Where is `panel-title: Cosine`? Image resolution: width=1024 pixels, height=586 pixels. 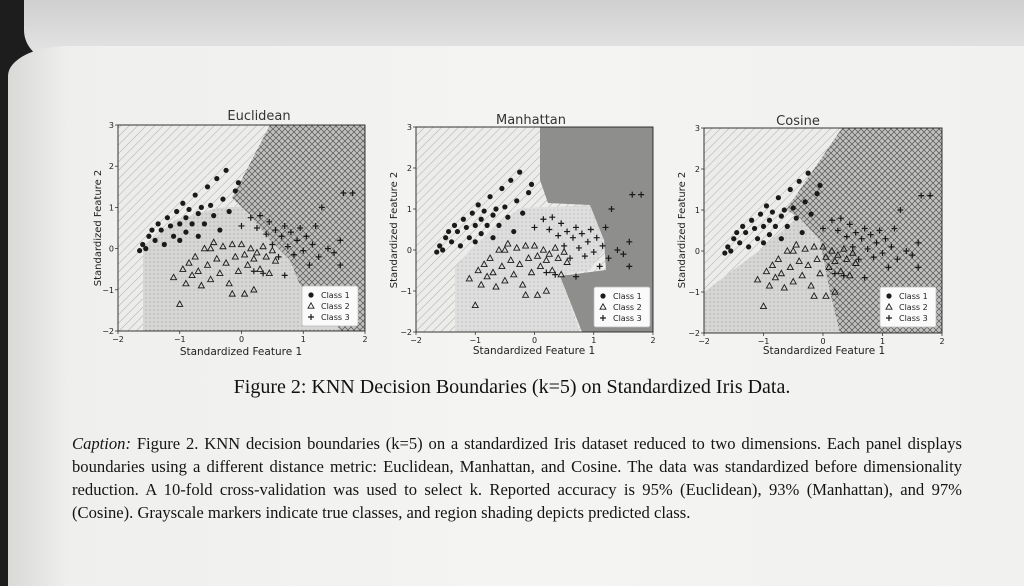 panel-title: Cosine is located at coordinates (798, 121).